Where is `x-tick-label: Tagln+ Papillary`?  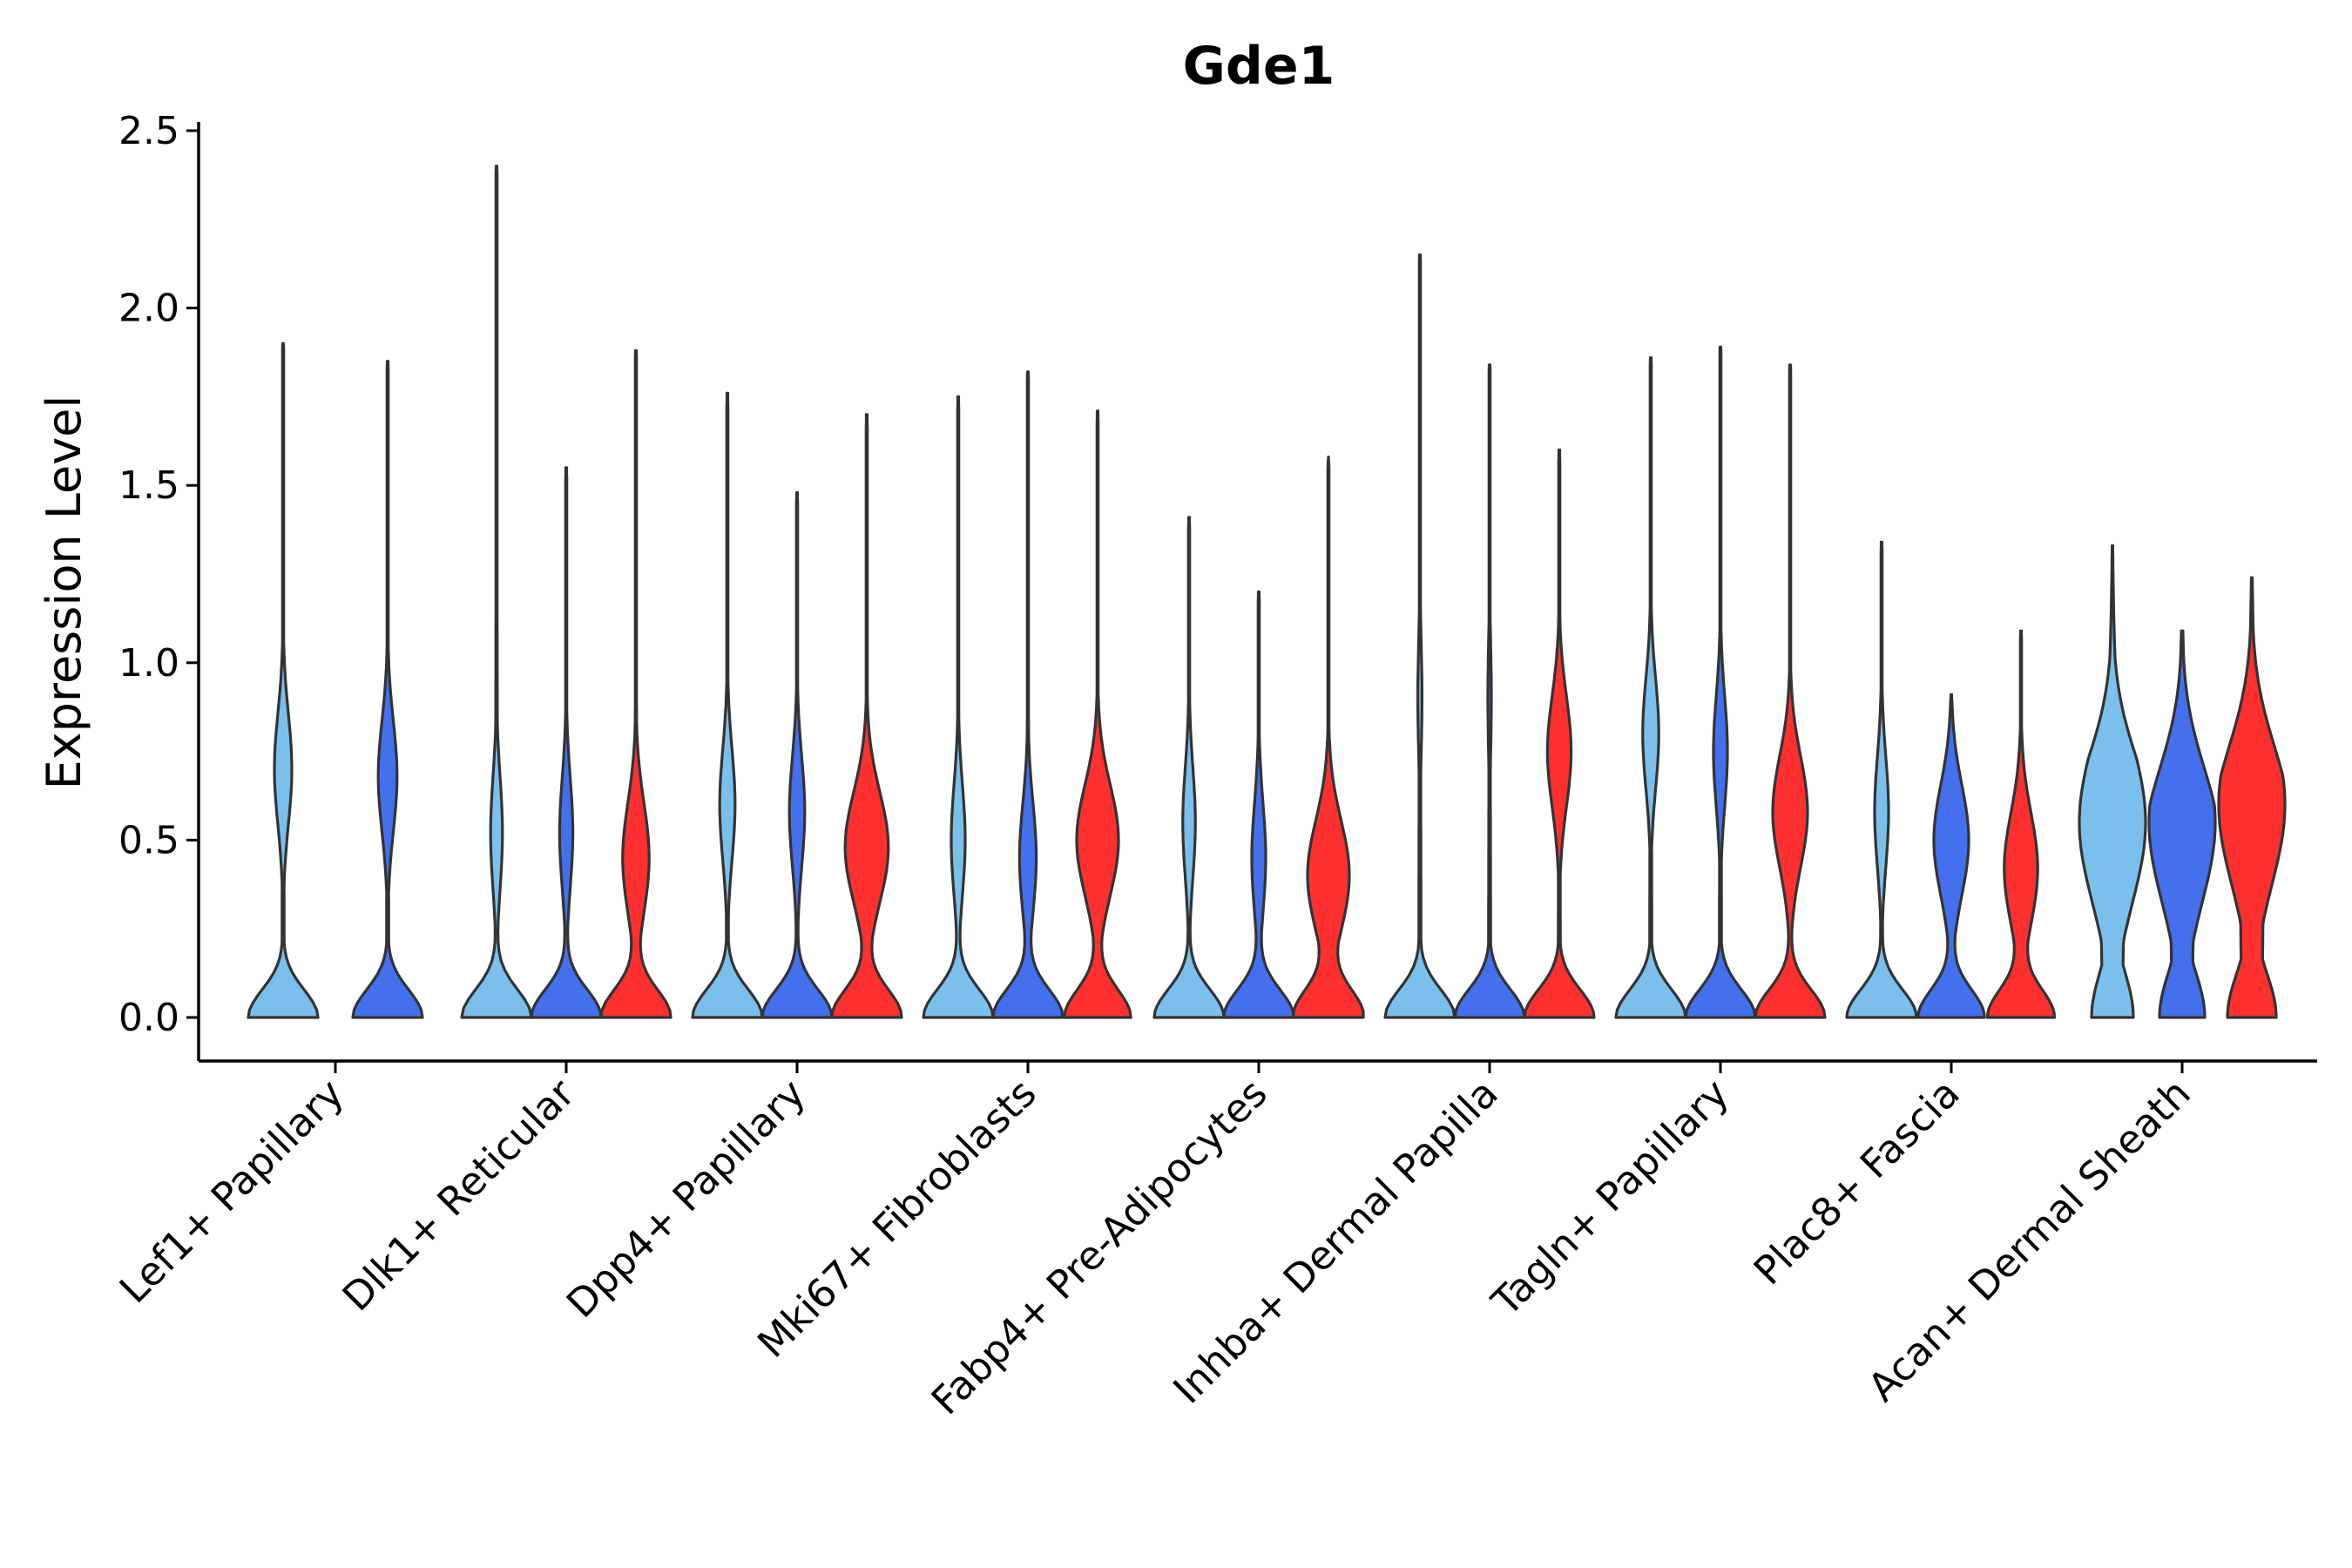
x-tick-label: Tagln+ Papillary is located at coordinates (1610, 1197).